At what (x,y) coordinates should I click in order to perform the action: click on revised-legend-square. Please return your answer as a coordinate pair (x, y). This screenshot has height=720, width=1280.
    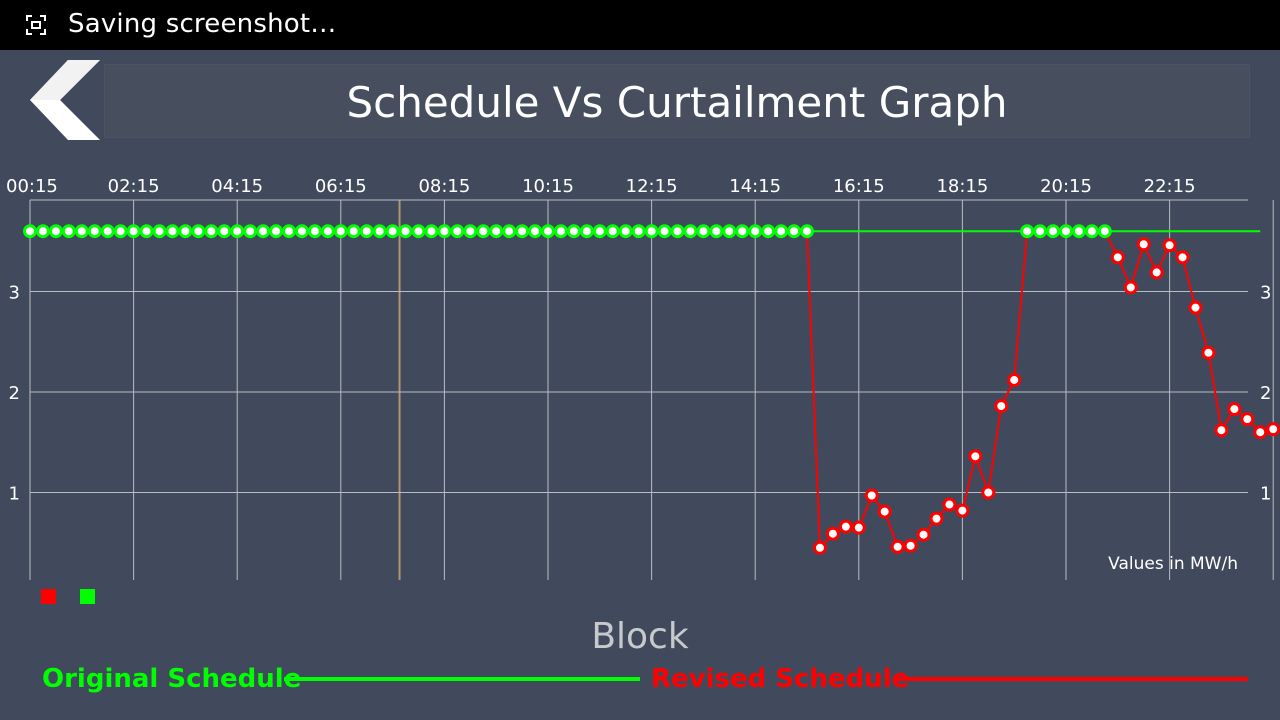
    Looking at the image, I should click on (48, 596).